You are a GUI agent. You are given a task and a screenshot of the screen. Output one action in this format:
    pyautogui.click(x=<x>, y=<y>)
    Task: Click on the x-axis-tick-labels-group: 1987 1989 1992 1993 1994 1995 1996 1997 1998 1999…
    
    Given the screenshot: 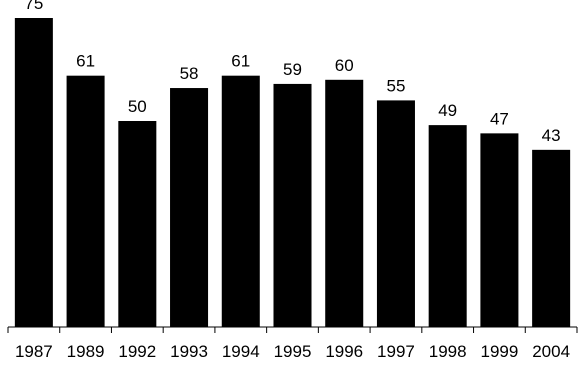 What is the action you would take?
    pyautogui.click(x=292, y=351)
    